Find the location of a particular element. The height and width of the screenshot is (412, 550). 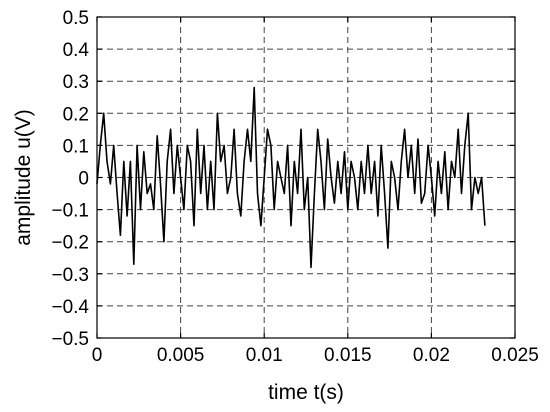

y-tick-label: −0.5 is located at coordinates (70, 339).